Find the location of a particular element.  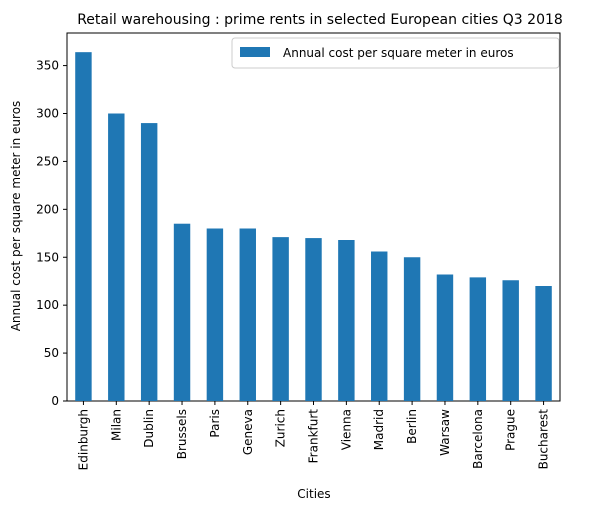

x-tick-label: Frankfurt is located at coordinates (314, 436).